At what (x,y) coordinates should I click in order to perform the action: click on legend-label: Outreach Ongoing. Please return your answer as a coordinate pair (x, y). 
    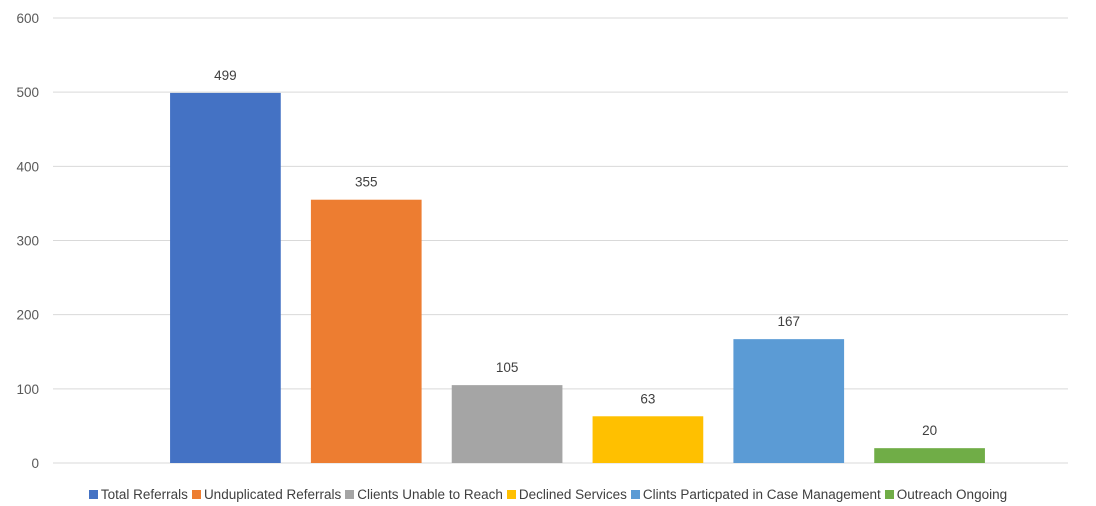
    Looking at the image, I should click on (952, 494).